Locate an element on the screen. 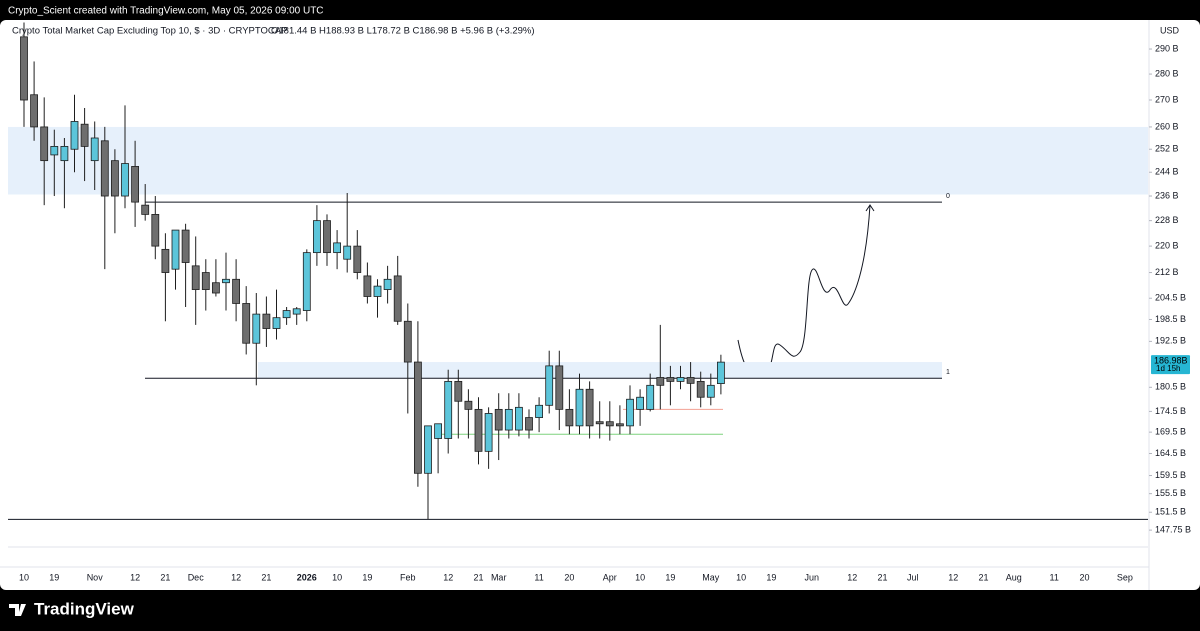  logo-icon is located at coordinates (17, 610).